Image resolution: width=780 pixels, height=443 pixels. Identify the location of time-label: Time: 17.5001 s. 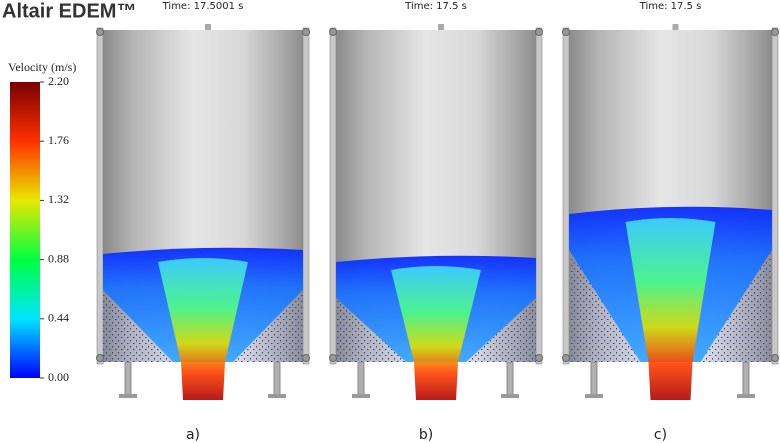
(203, 6).